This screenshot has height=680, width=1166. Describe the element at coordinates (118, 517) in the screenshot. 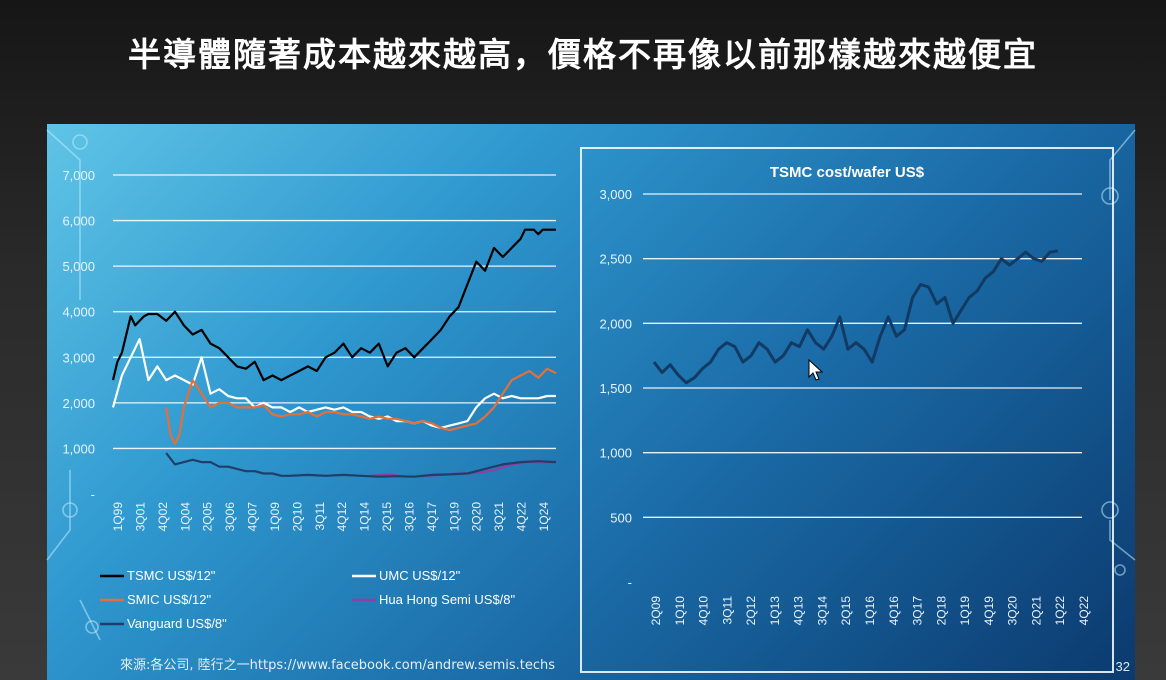

I see `x-tick-label: 1Q99` at that location.